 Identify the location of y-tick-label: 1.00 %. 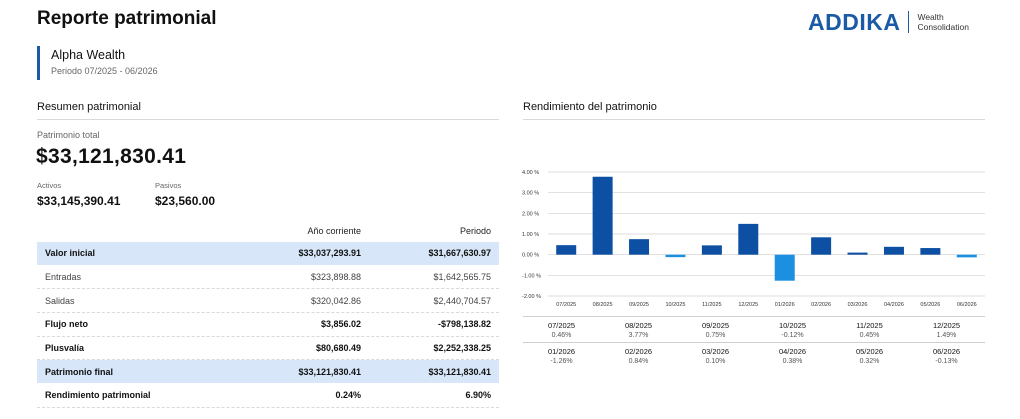
(530, 235).